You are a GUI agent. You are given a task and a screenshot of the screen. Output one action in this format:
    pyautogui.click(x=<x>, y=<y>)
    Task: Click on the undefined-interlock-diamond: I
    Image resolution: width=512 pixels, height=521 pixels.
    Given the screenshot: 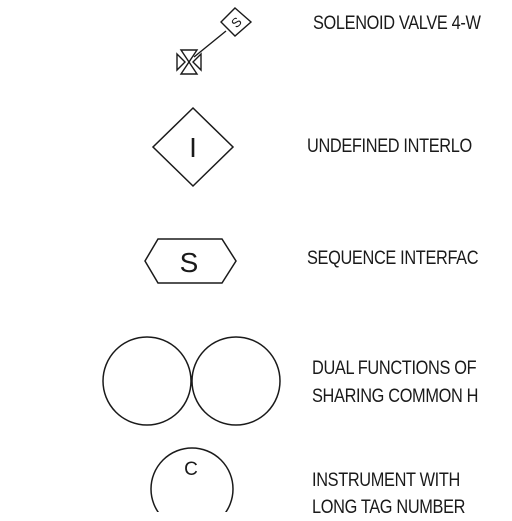 What is the action you would take?
    pyautogui.click(x=193, y=147)
    